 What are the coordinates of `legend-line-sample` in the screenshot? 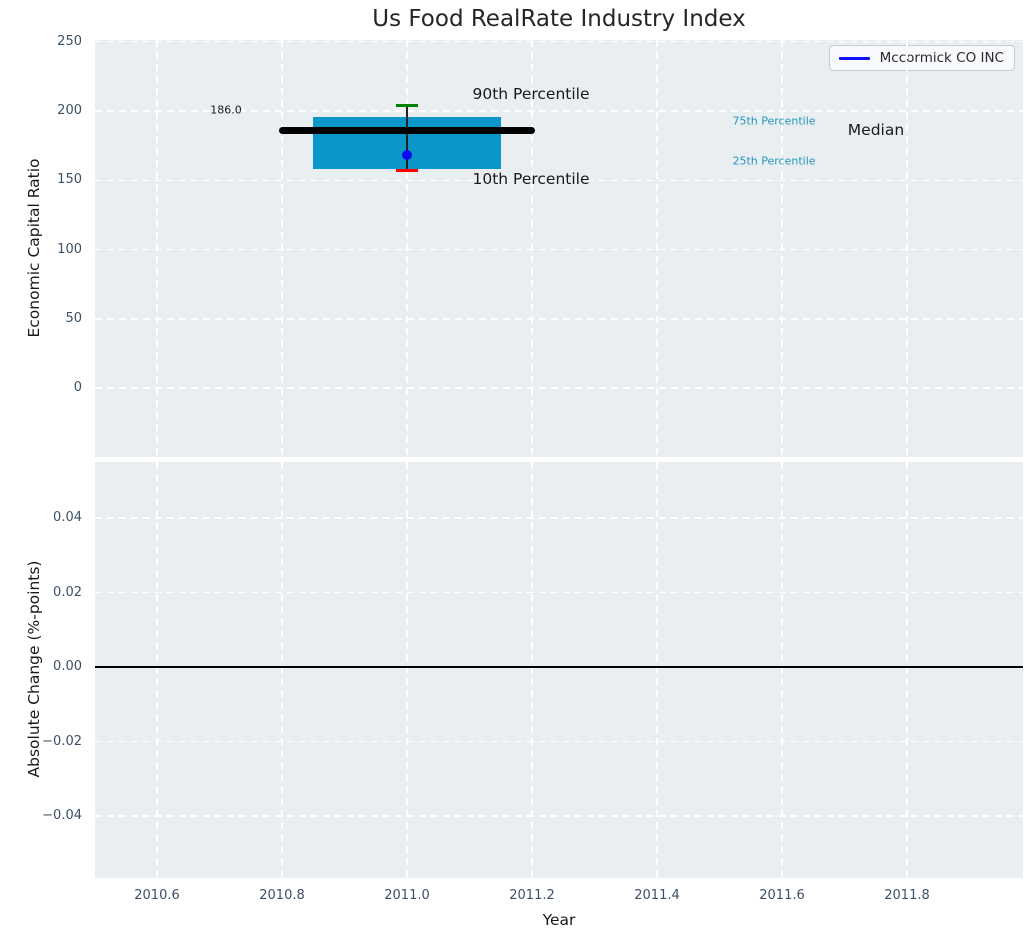 It's located at (854, 58).